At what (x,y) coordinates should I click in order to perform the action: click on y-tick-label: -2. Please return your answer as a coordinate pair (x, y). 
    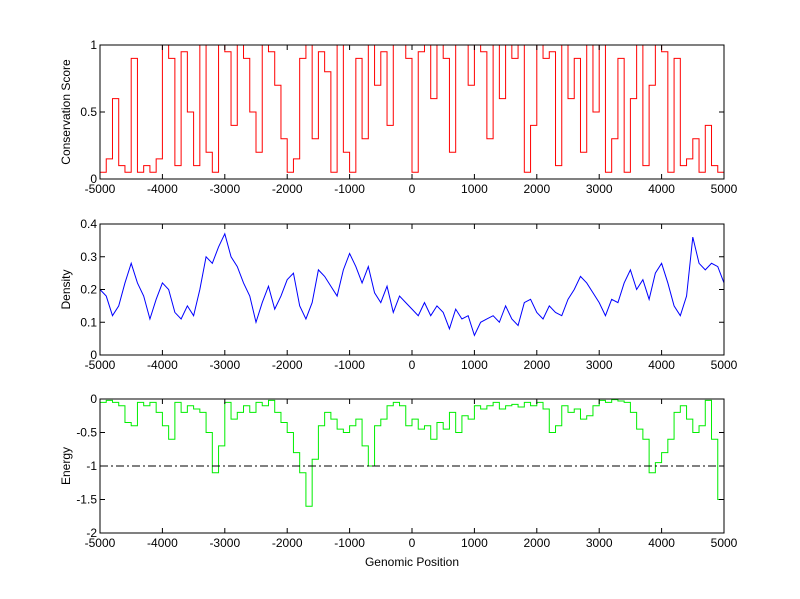
    Looking at the image, I should click on (91, 533).